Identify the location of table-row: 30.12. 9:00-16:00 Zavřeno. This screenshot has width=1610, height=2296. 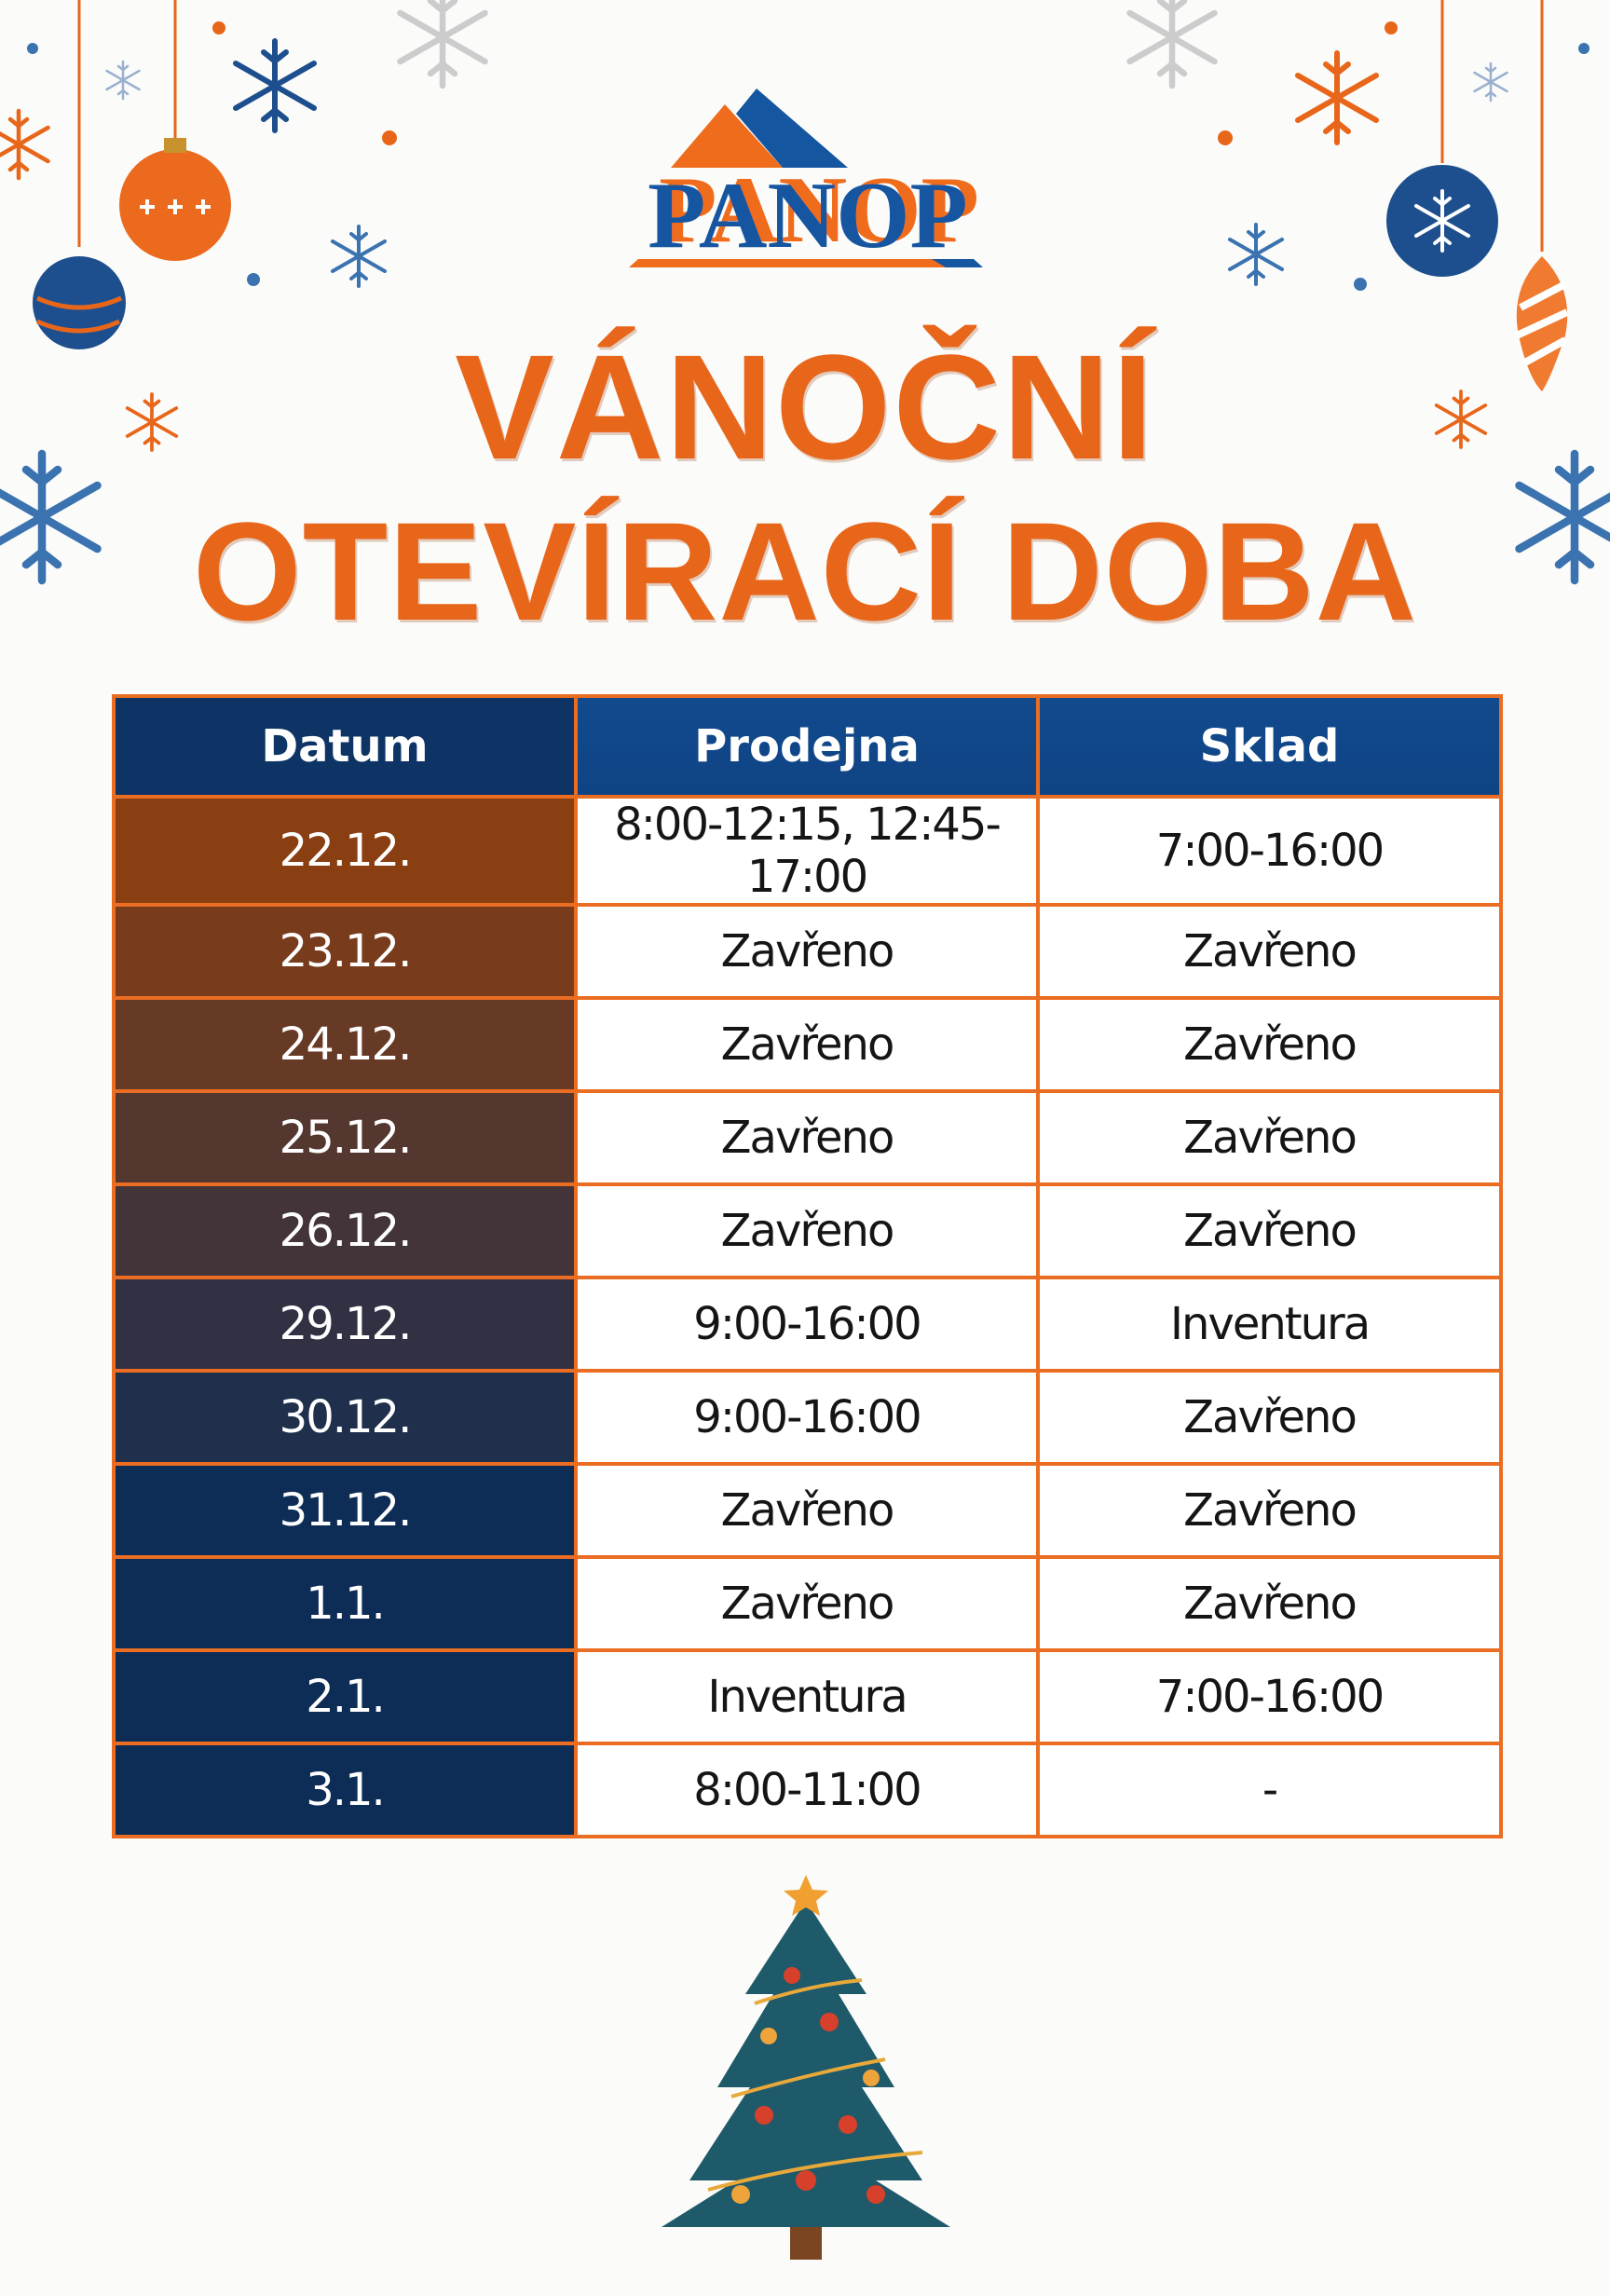
(807, 1417).